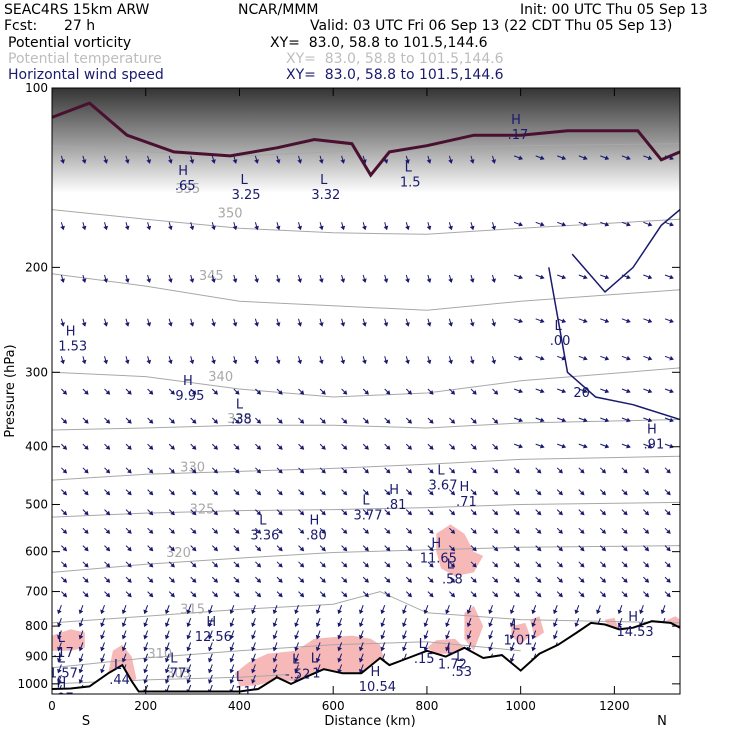  I want to click on theta-label-330: 330, so click(192, 467).